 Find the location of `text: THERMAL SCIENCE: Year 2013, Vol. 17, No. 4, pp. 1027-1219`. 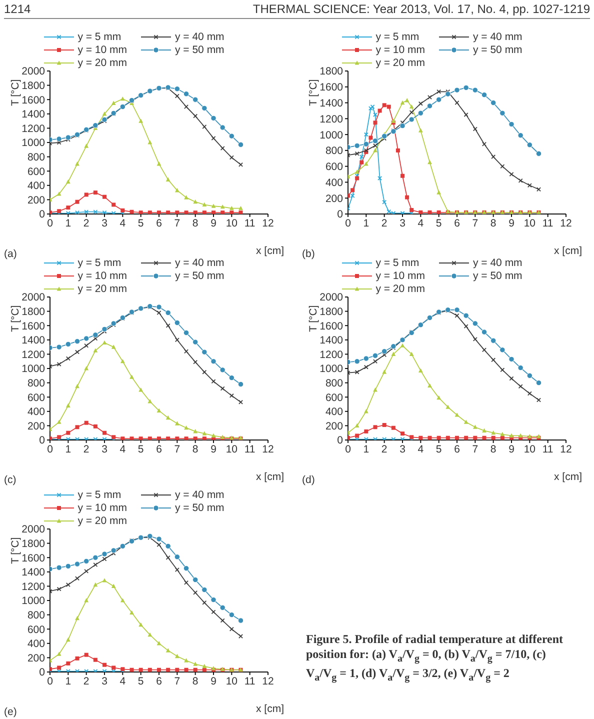

text: THERMAL SCIENCE: Year 2013, Vol. 17, No. 4, pp. 1027-1219 is located at coordinates (421, 10).